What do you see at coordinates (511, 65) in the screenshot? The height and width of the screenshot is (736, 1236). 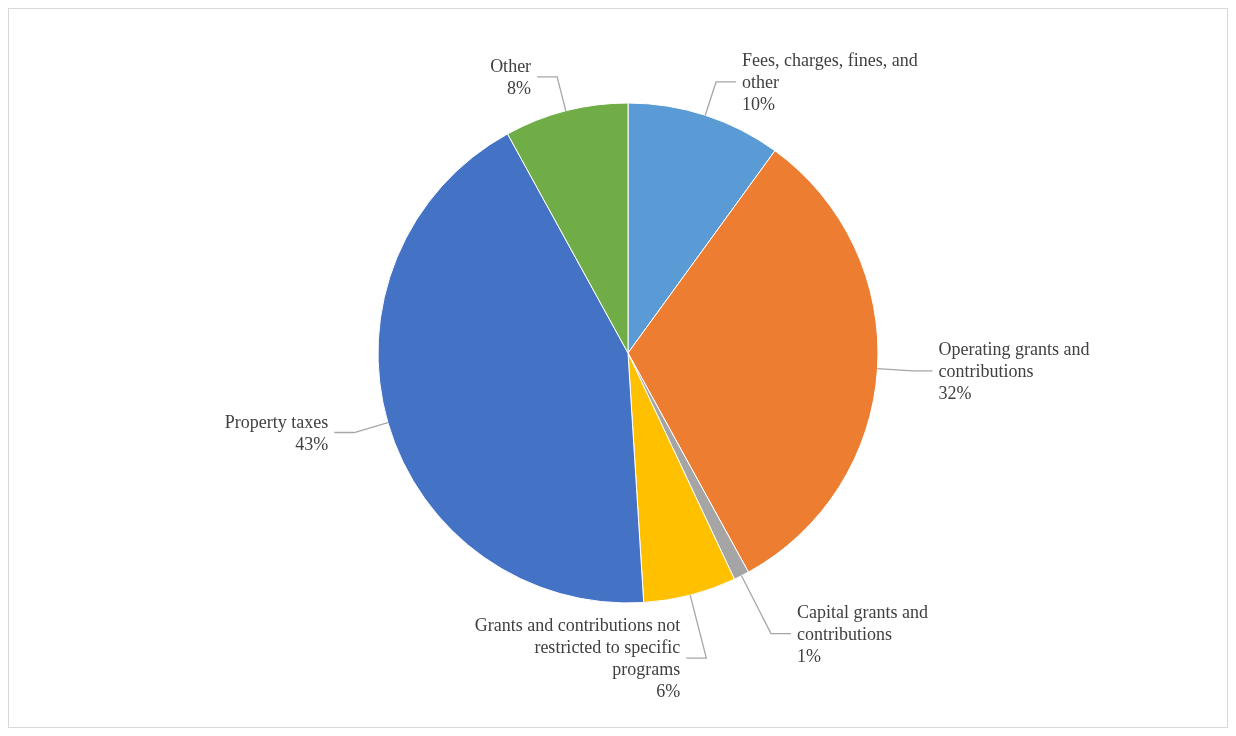 I see `slice-label: Other` at bounding box center [511, 65].